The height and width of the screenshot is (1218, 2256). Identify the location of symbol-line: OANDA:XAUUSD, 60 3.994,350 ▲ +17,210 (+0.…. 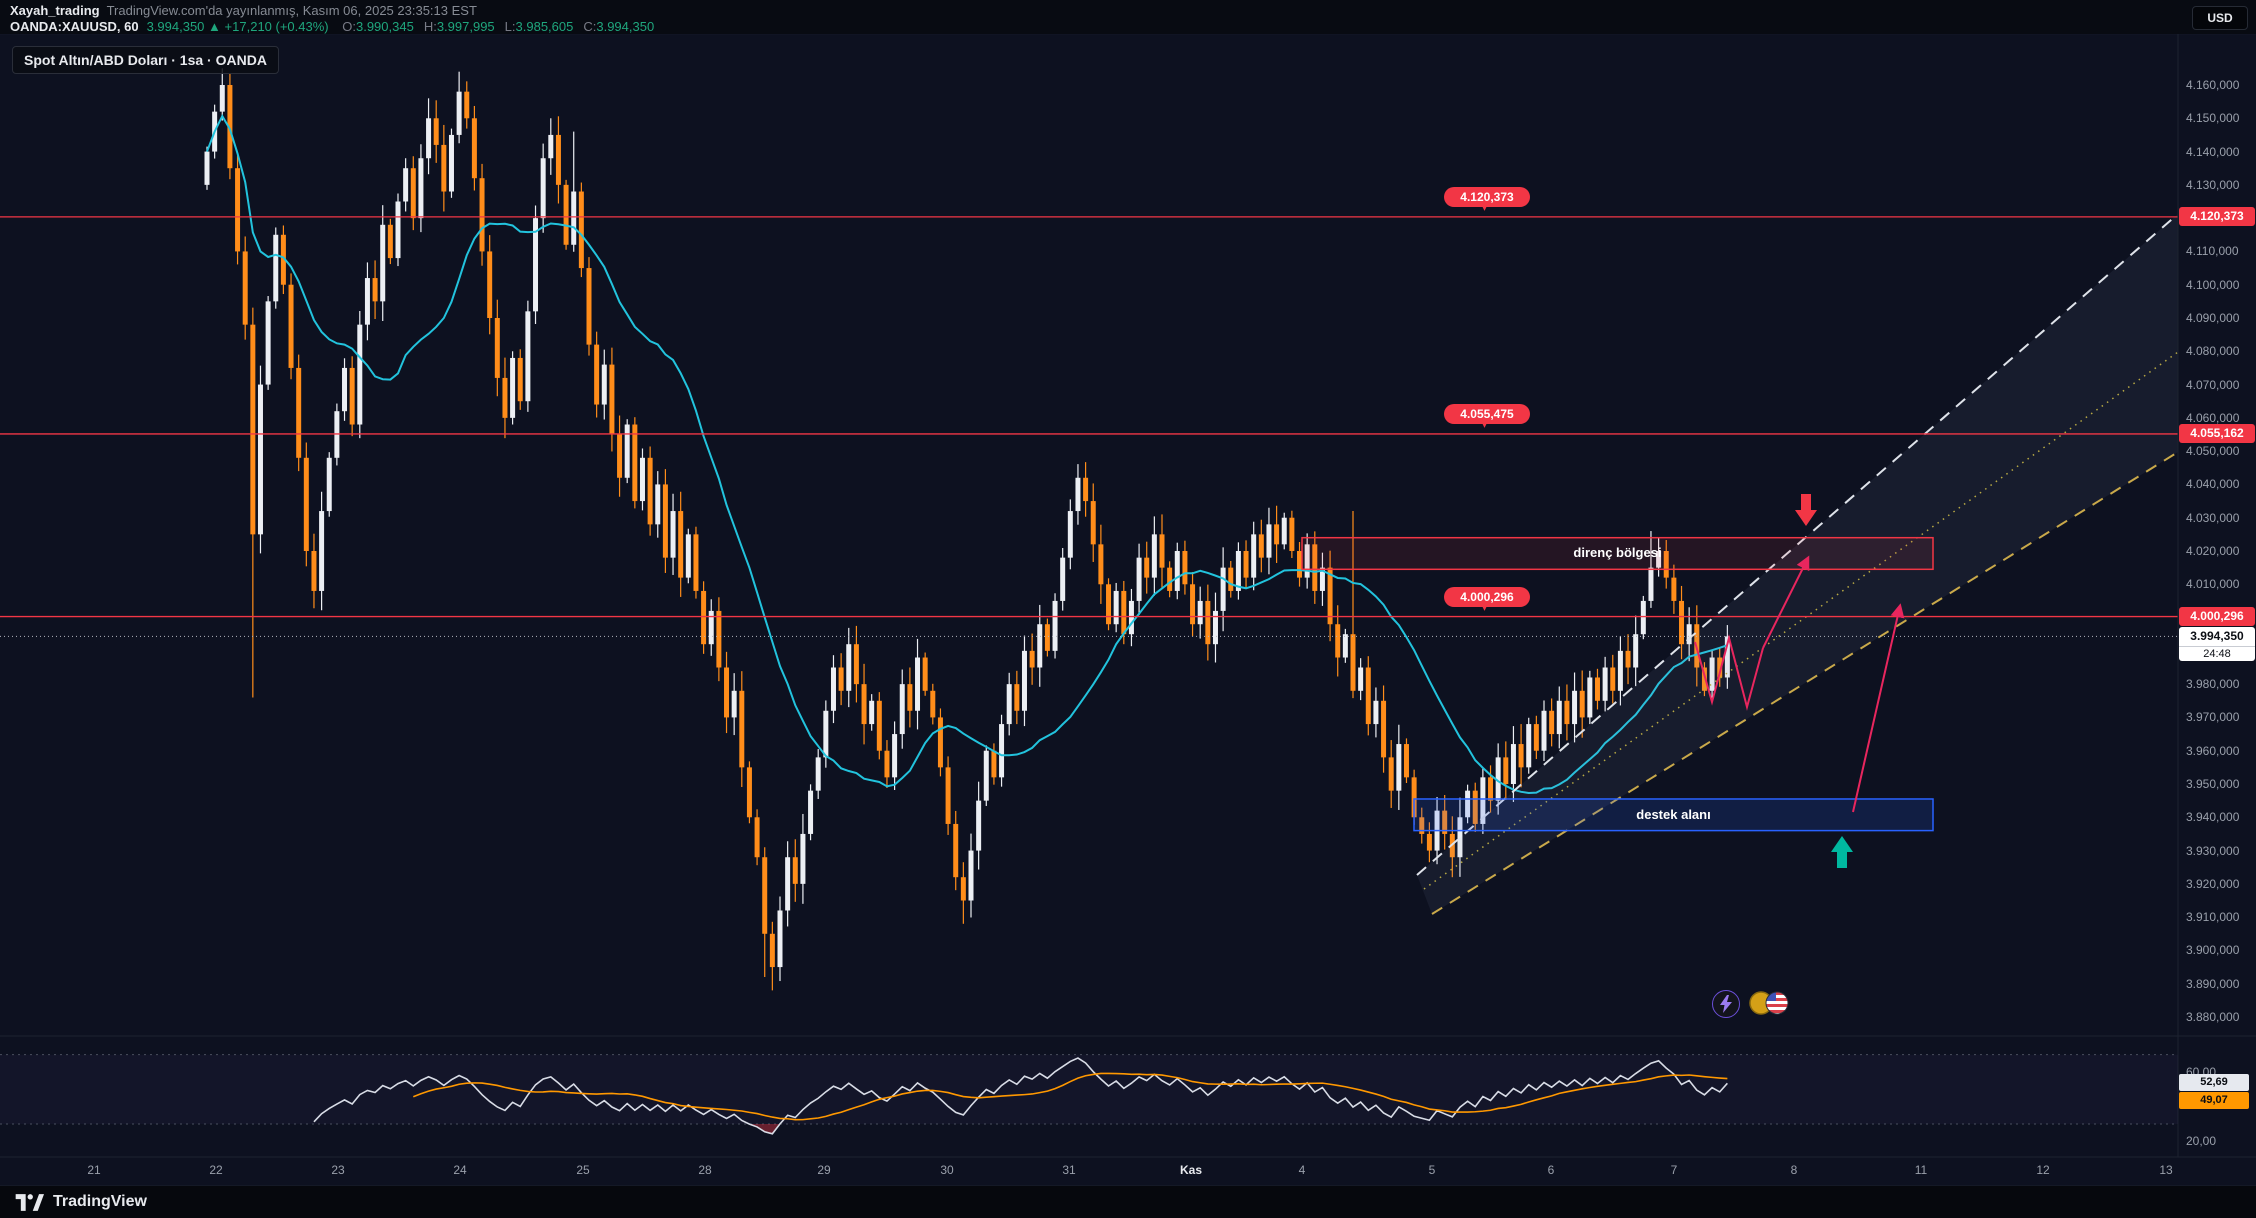
(332, 26).